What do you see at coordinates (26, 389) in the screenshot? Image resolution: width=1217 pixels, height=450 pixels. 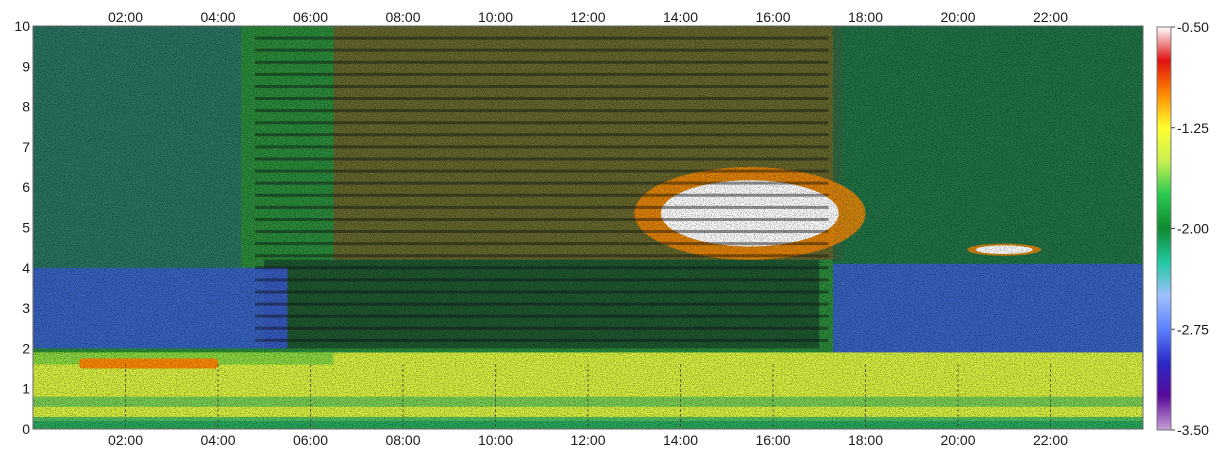 I see `y-tick-label: 1` at bounding box center [26, 389].